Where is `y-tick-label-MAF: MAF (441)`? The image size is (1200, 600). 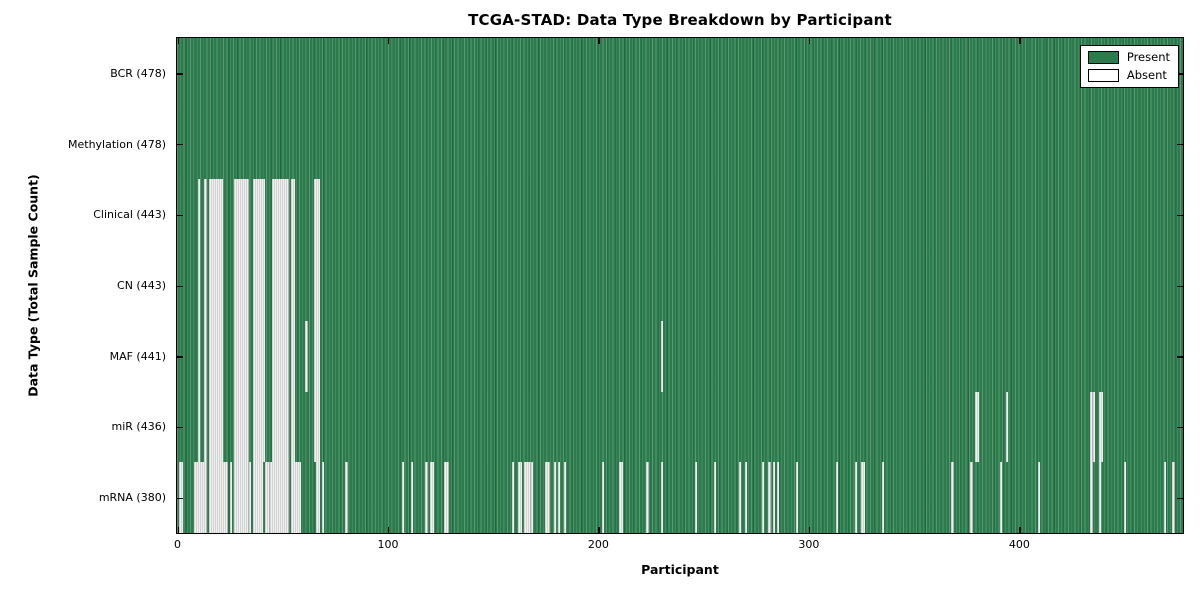
y-tick-label-MAF: MAF (441) is located at coordinates (137, 356).